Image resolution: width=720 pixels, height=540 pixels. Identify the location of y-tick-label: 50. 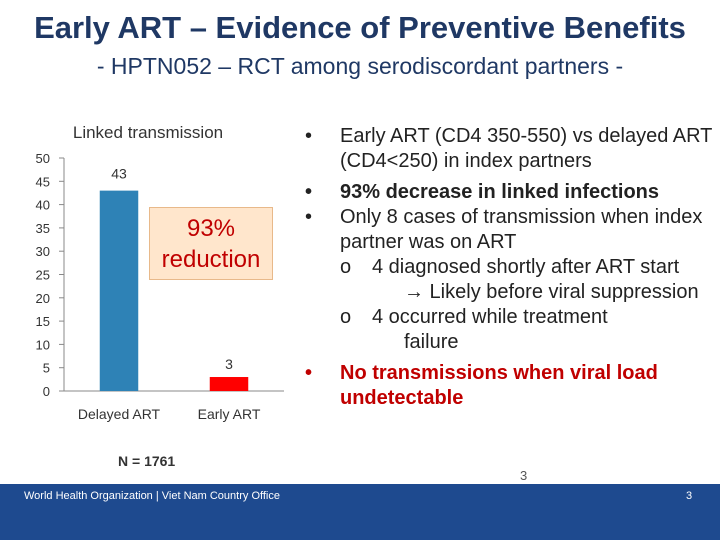
(43, 158).